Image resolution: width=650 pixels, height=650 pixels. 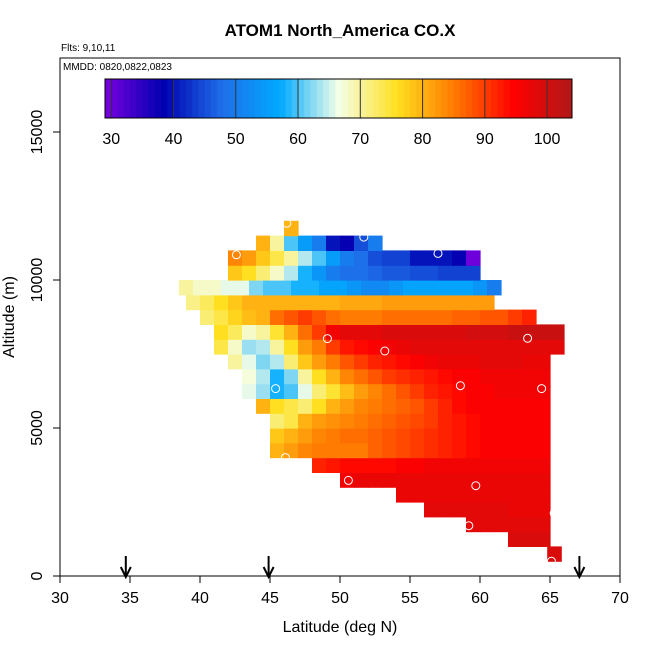 I want to click on y-axis-label: Altitude (m), so click(x=9, y=317).